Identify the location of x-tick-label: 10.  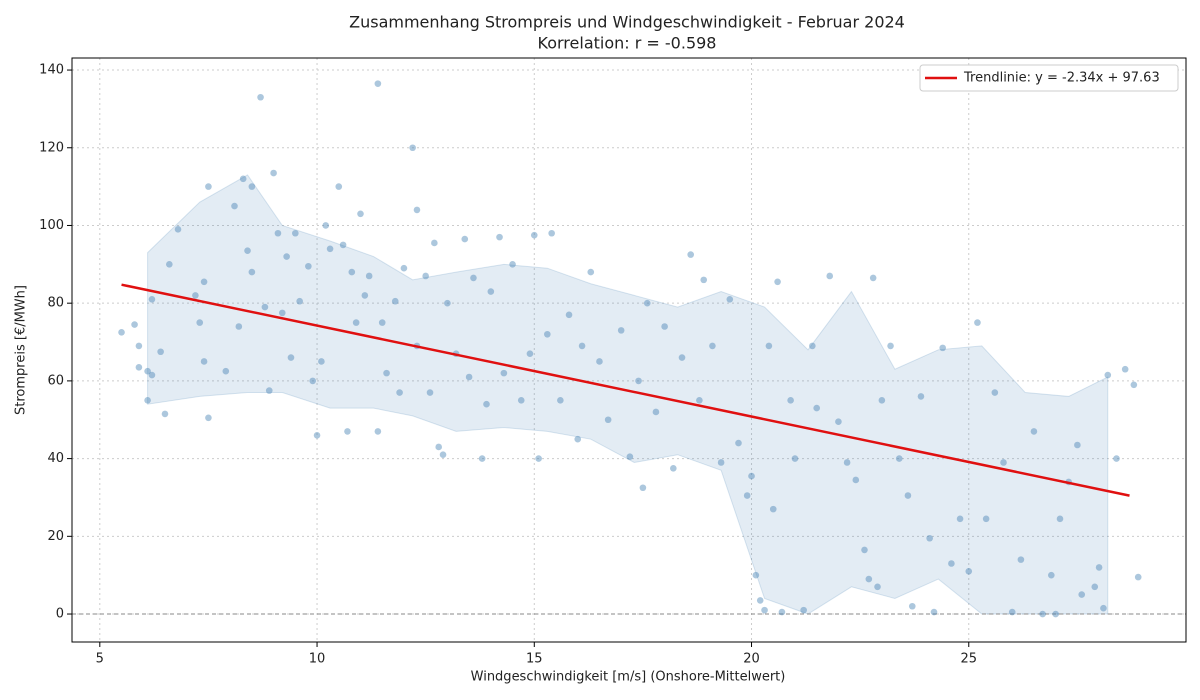
(317, 659).